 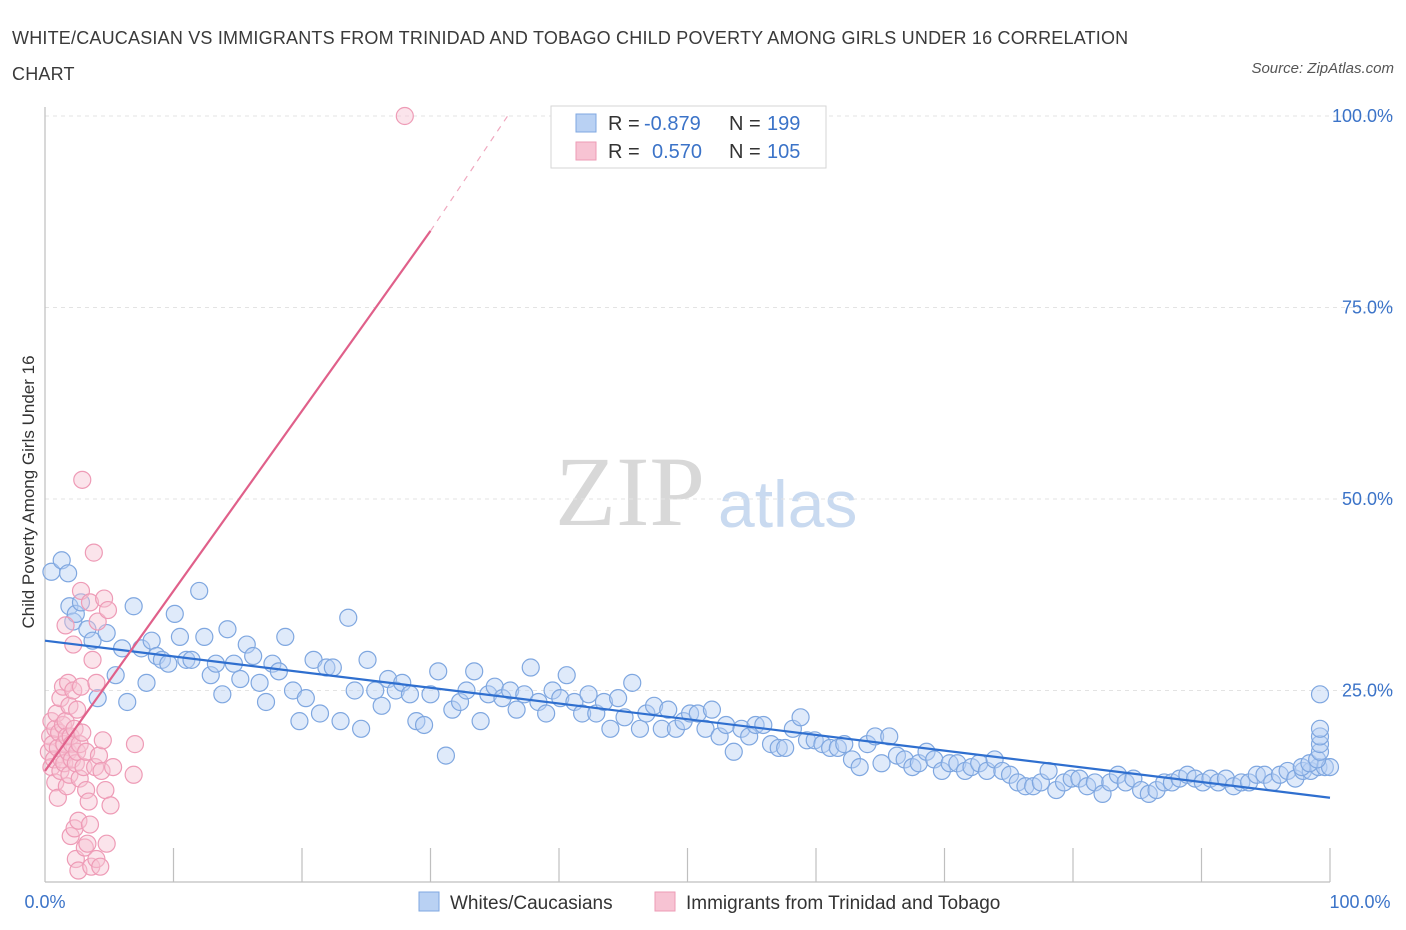 I want to click on y-tick-labels: 25.0% 50.0% 75.0% 100.0%, so click(x=1362, y=403).